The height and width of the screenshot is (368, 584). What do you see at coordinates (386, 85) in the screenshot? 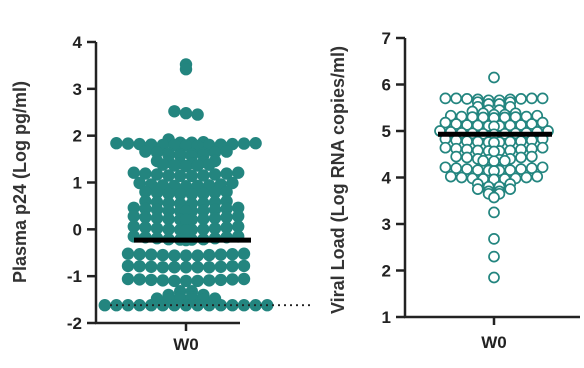
I see `y-tick-label: 6` at bounding box center [386, 85].